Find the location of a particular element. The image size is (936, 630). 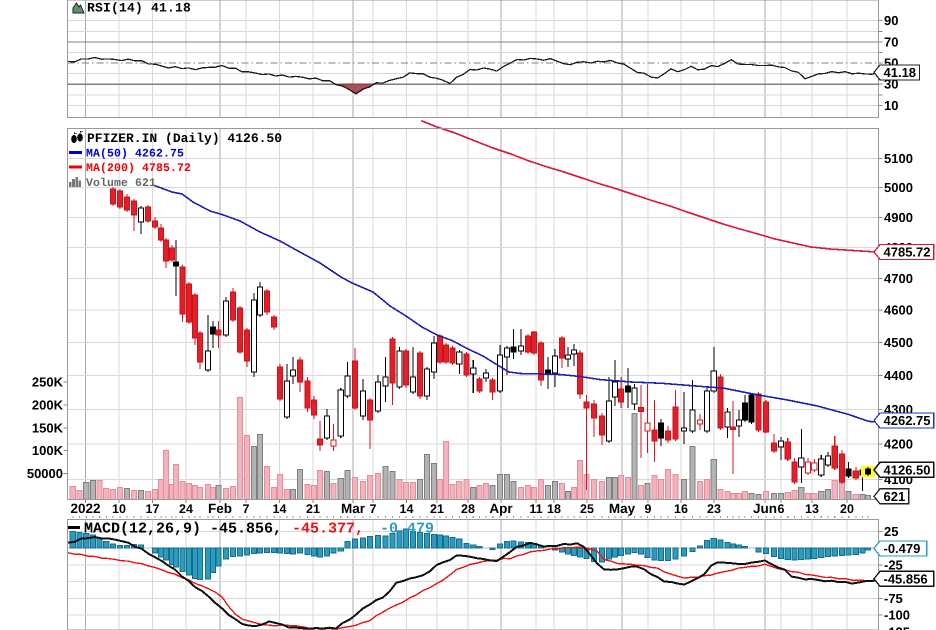

svg-text: PFIZER.IN (Daily) 4126.50 is located at coordinates (184, 138).